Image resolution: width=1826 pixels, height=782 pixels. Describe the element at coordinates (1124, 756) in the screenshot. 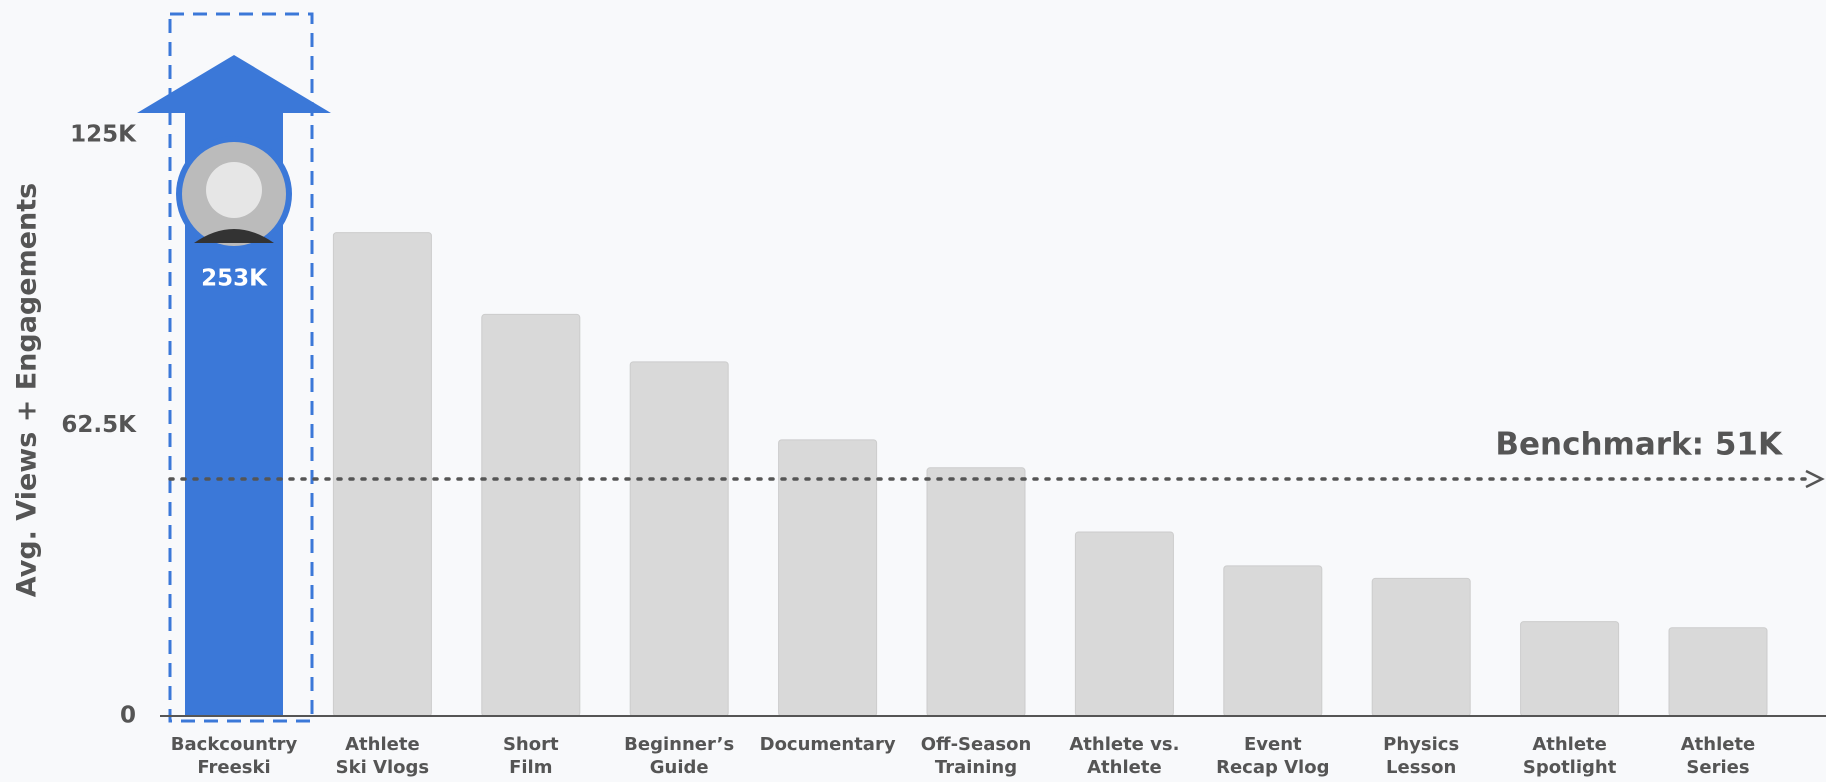

I see `x-tick-label: Athlete vs. Athlete` at that location.